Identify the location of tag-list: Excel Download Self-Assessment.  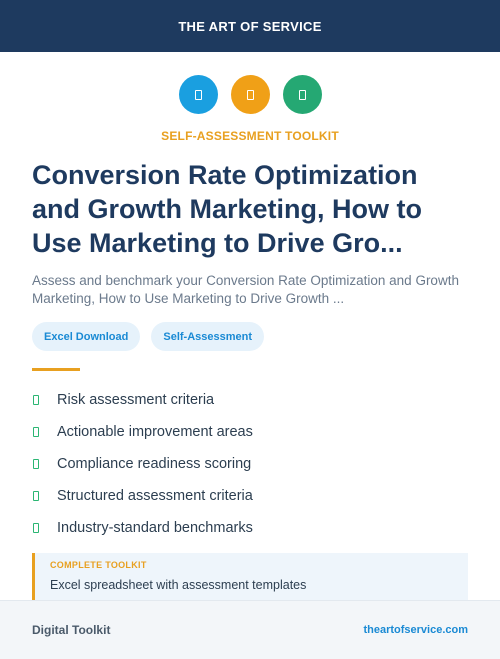
(148, 336).